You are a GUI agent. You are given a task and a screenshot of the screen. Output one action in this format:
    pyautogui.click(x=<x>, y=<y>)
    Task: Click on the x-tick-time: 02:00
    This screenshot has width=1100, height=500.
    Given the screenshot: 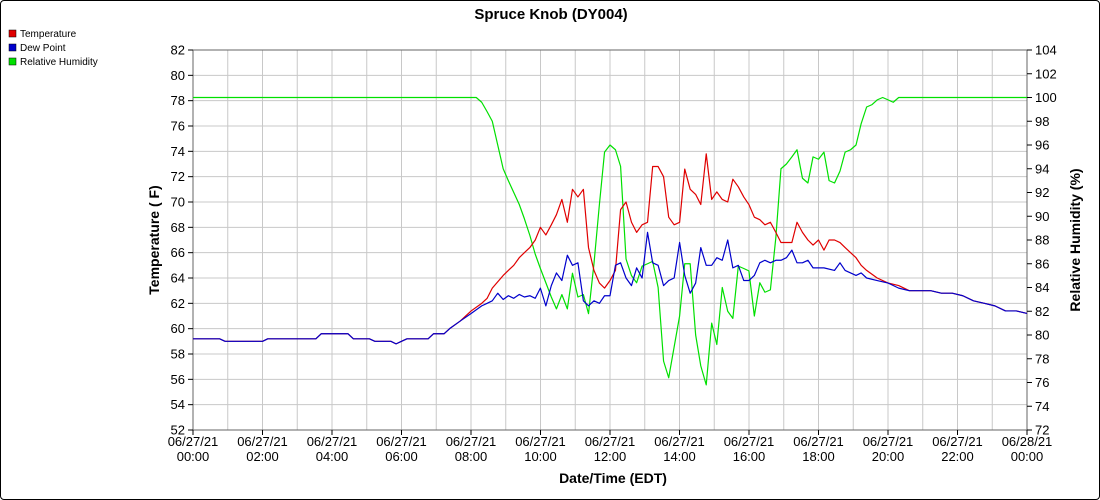 What is the action you would take?
    pyautogui.click(x=262, y=456)
    